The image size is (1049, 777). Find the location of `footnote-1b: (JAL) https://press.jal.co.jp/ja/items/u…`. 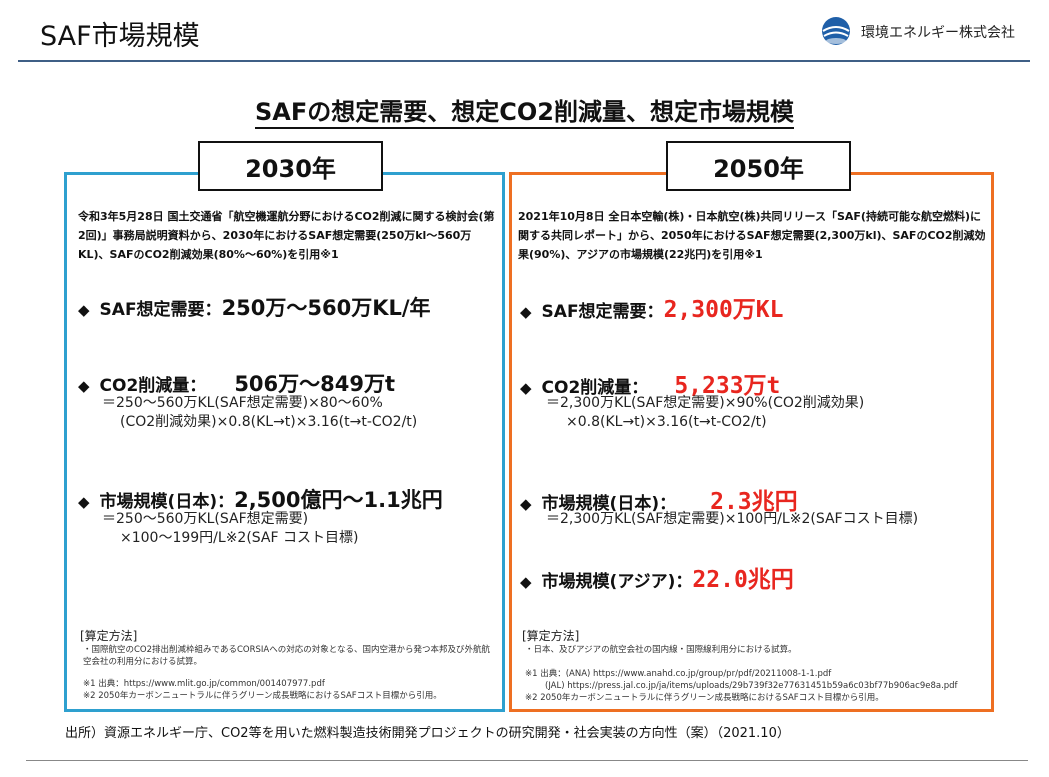

footnote-1b: (JAL) https://press.jal.co.jp/ja/items/u… is located at coordinates (751, 686).